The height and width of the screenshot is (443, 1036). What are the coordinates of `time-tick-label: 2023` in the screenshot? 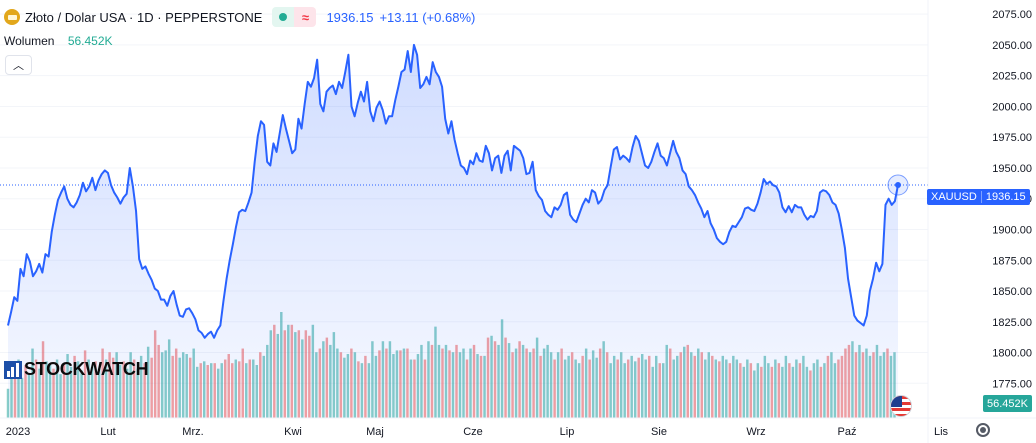 It's located at (18, 432).